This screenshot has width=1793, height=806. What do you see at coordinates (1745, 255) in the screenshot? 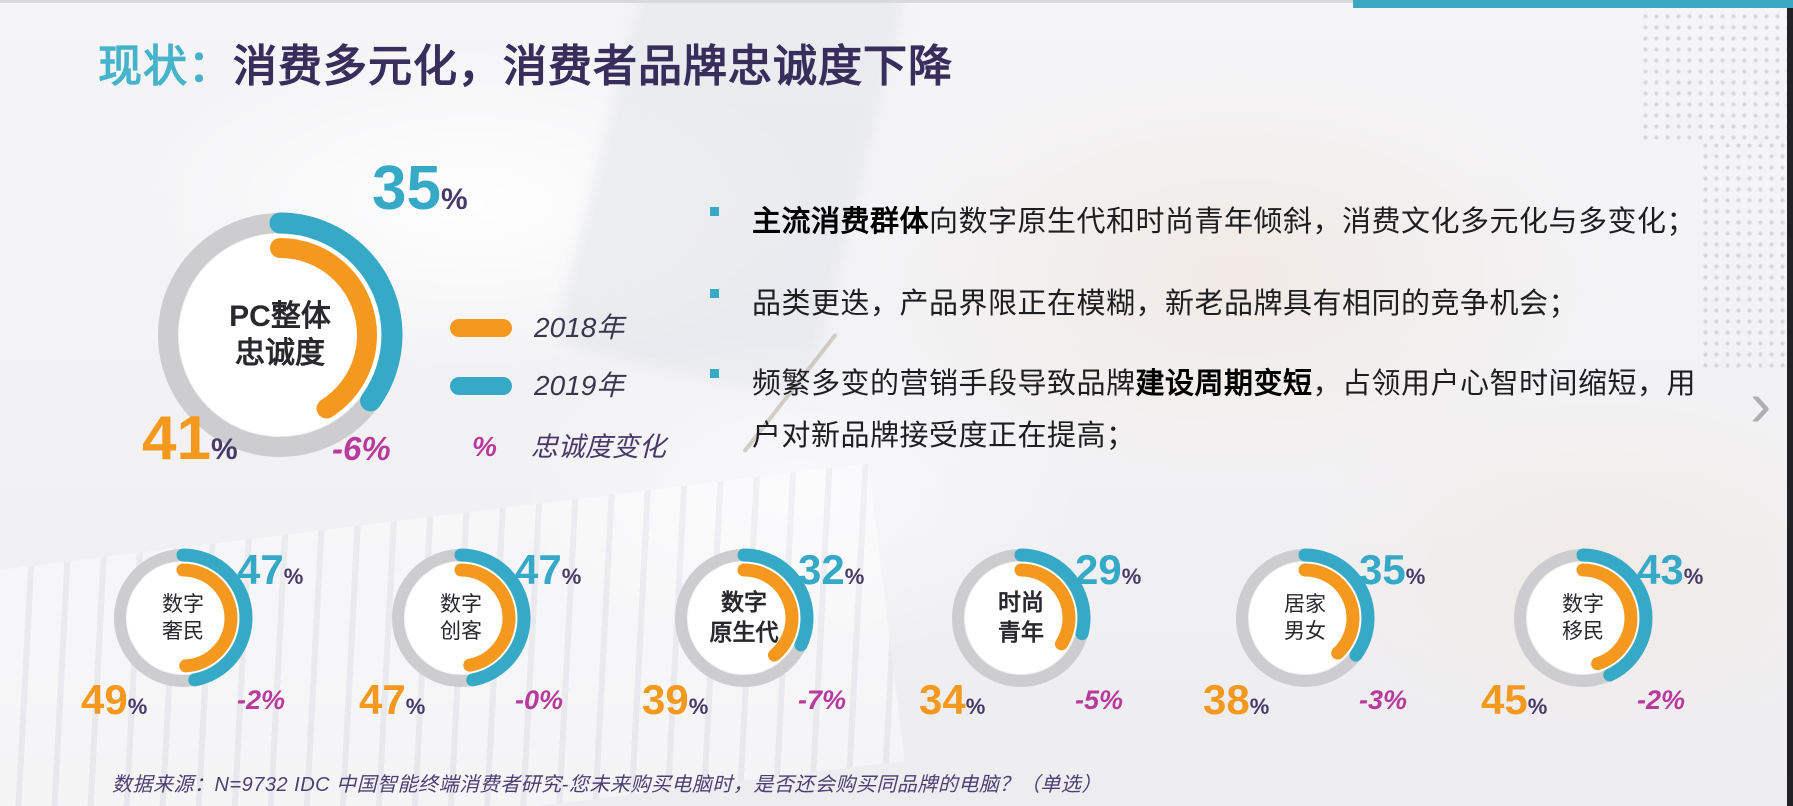
I see `halftone-dots-right` at bounding box center [1745, 255].